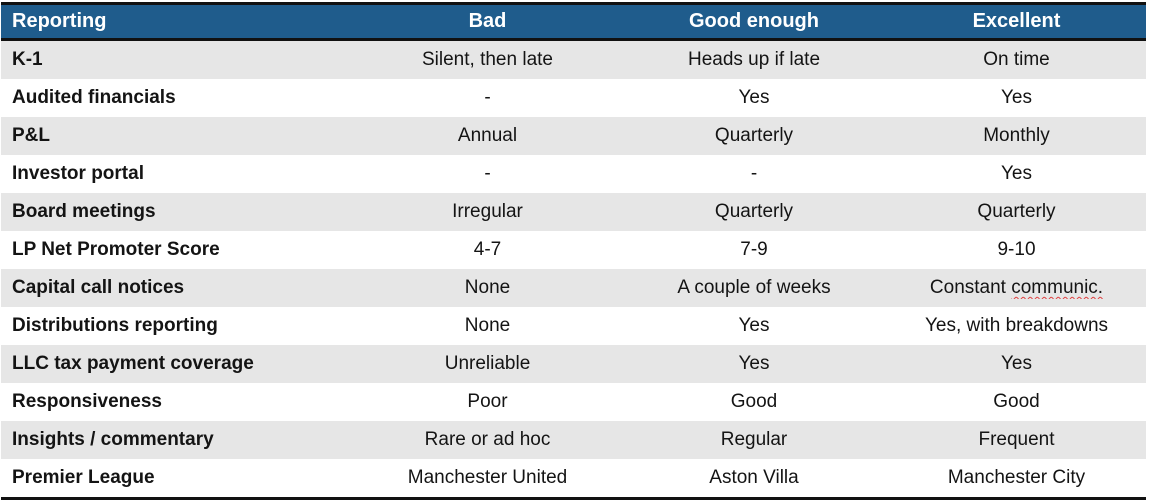 The width and height of the screenshot is (1152, 504). I want to click on good-enough-cell: -, so click(754, 173).